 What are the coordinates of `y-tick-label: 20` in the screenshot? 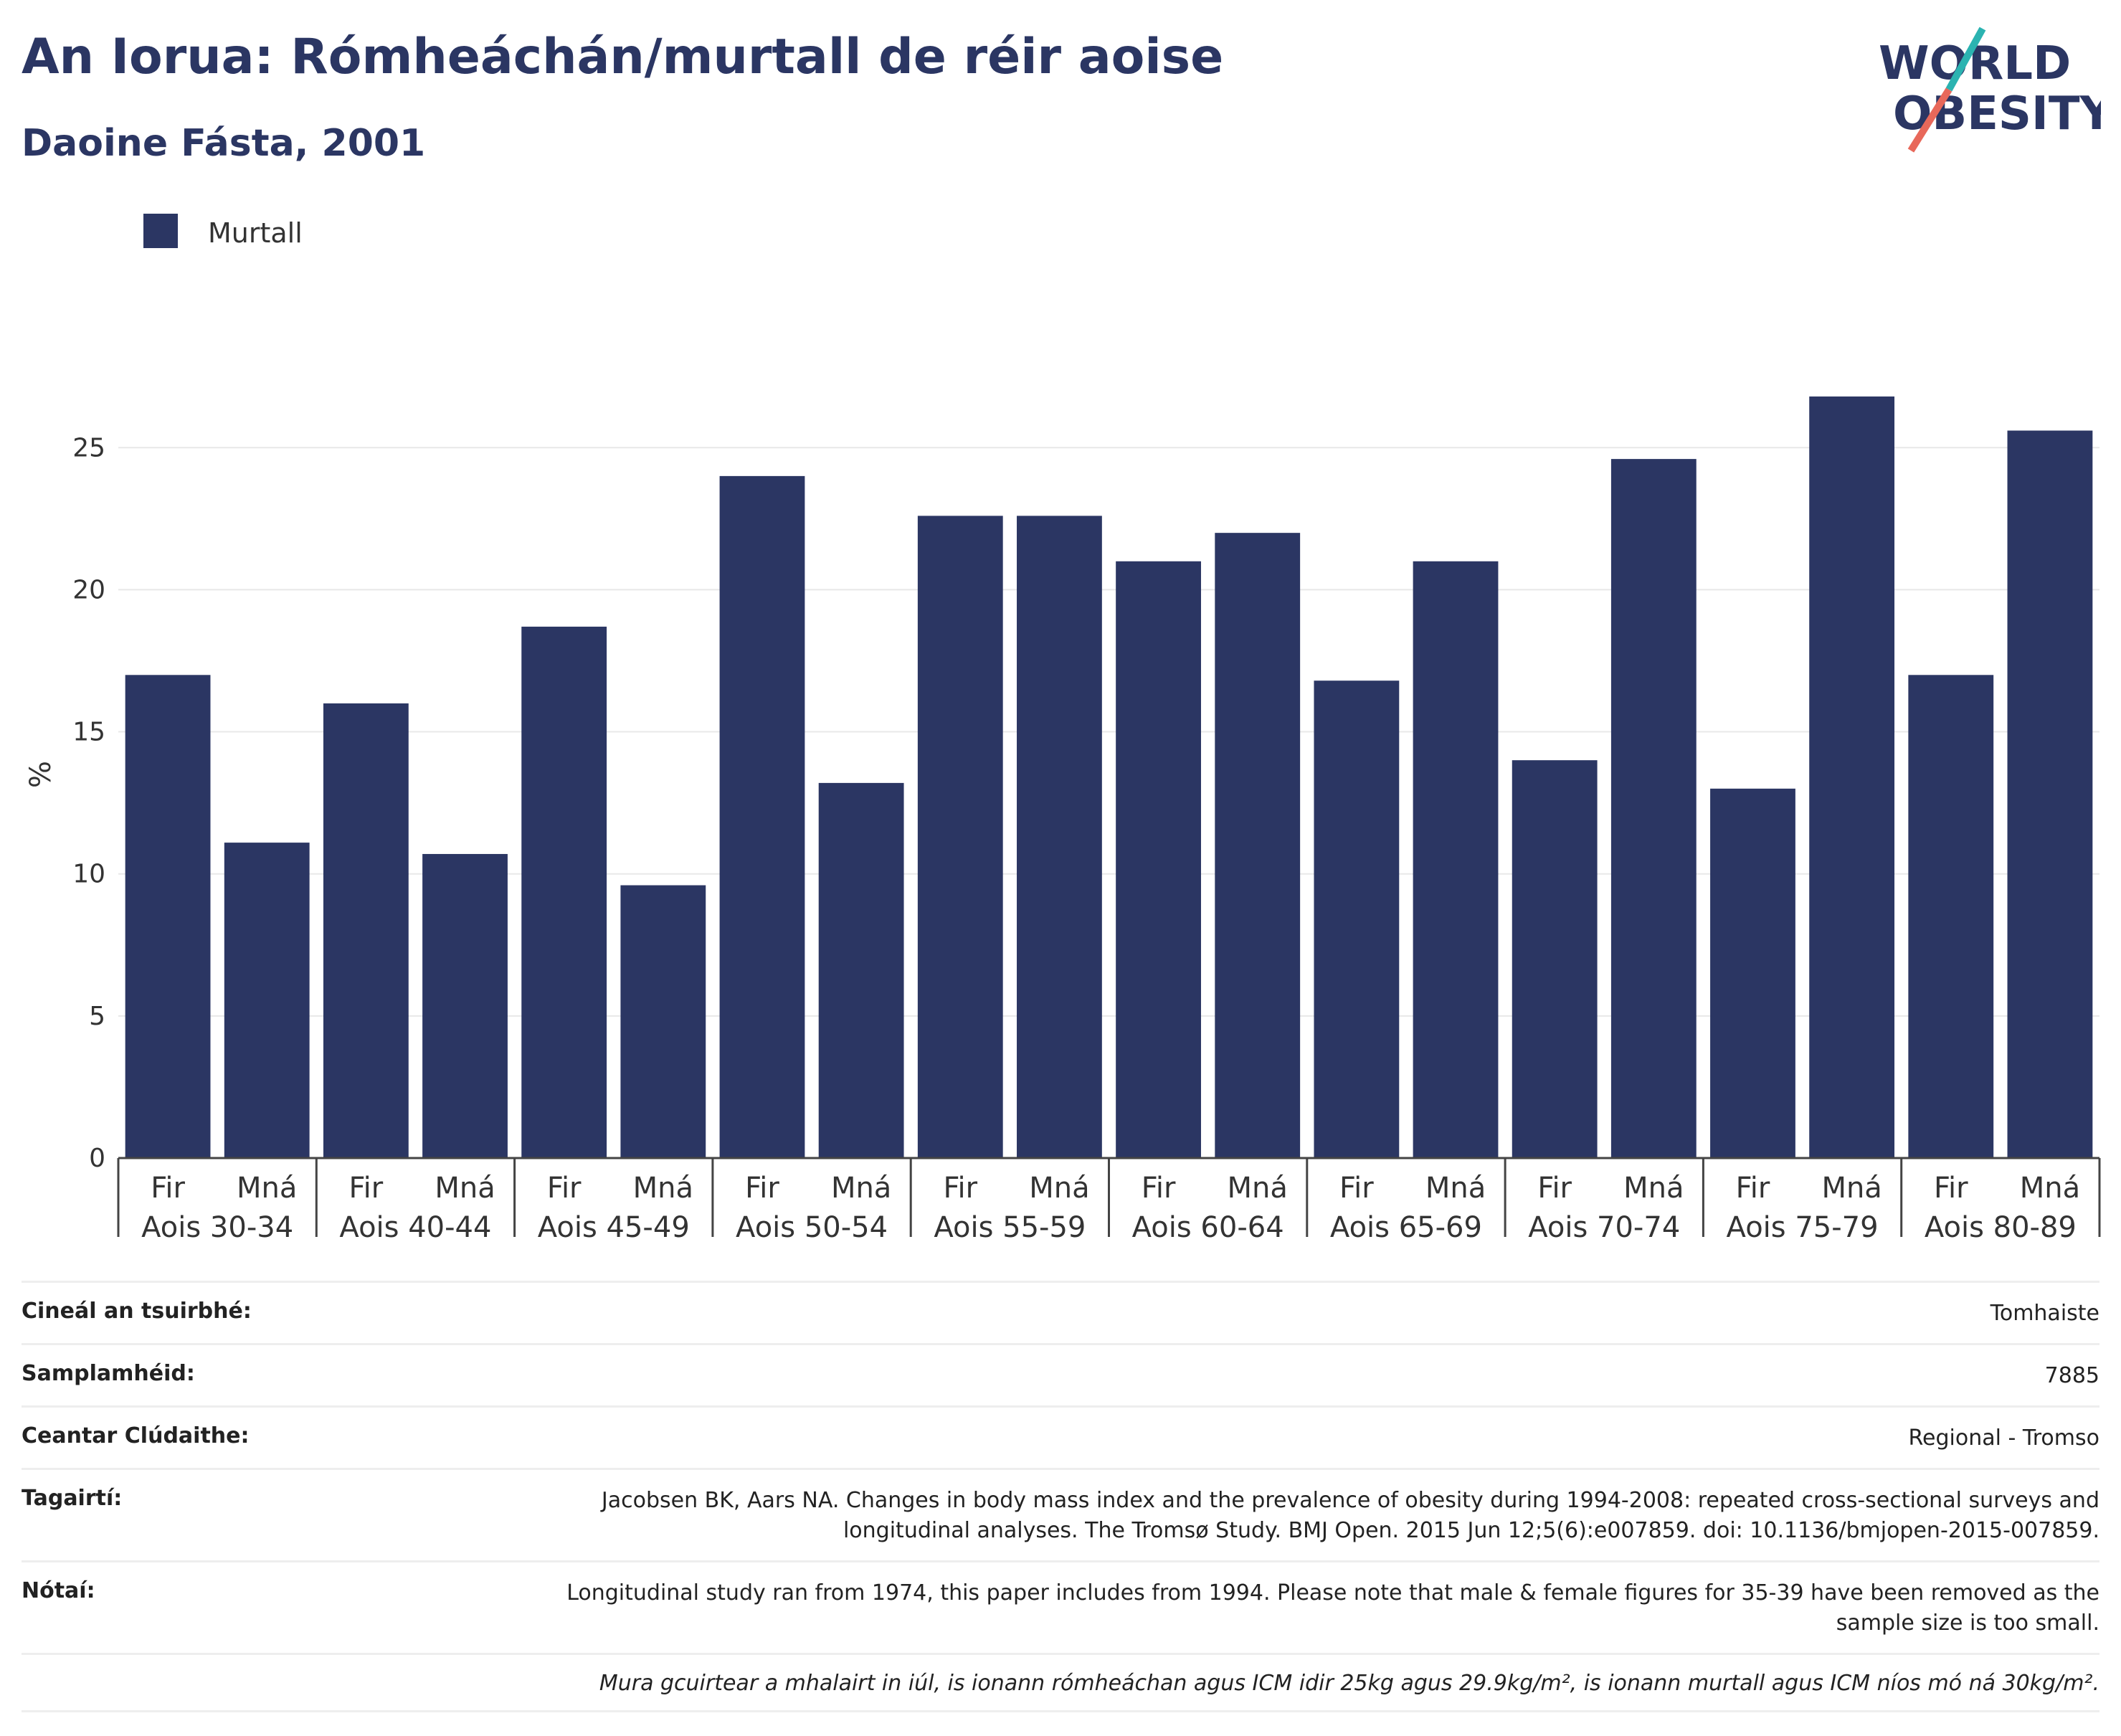 It's located at (88, 589).